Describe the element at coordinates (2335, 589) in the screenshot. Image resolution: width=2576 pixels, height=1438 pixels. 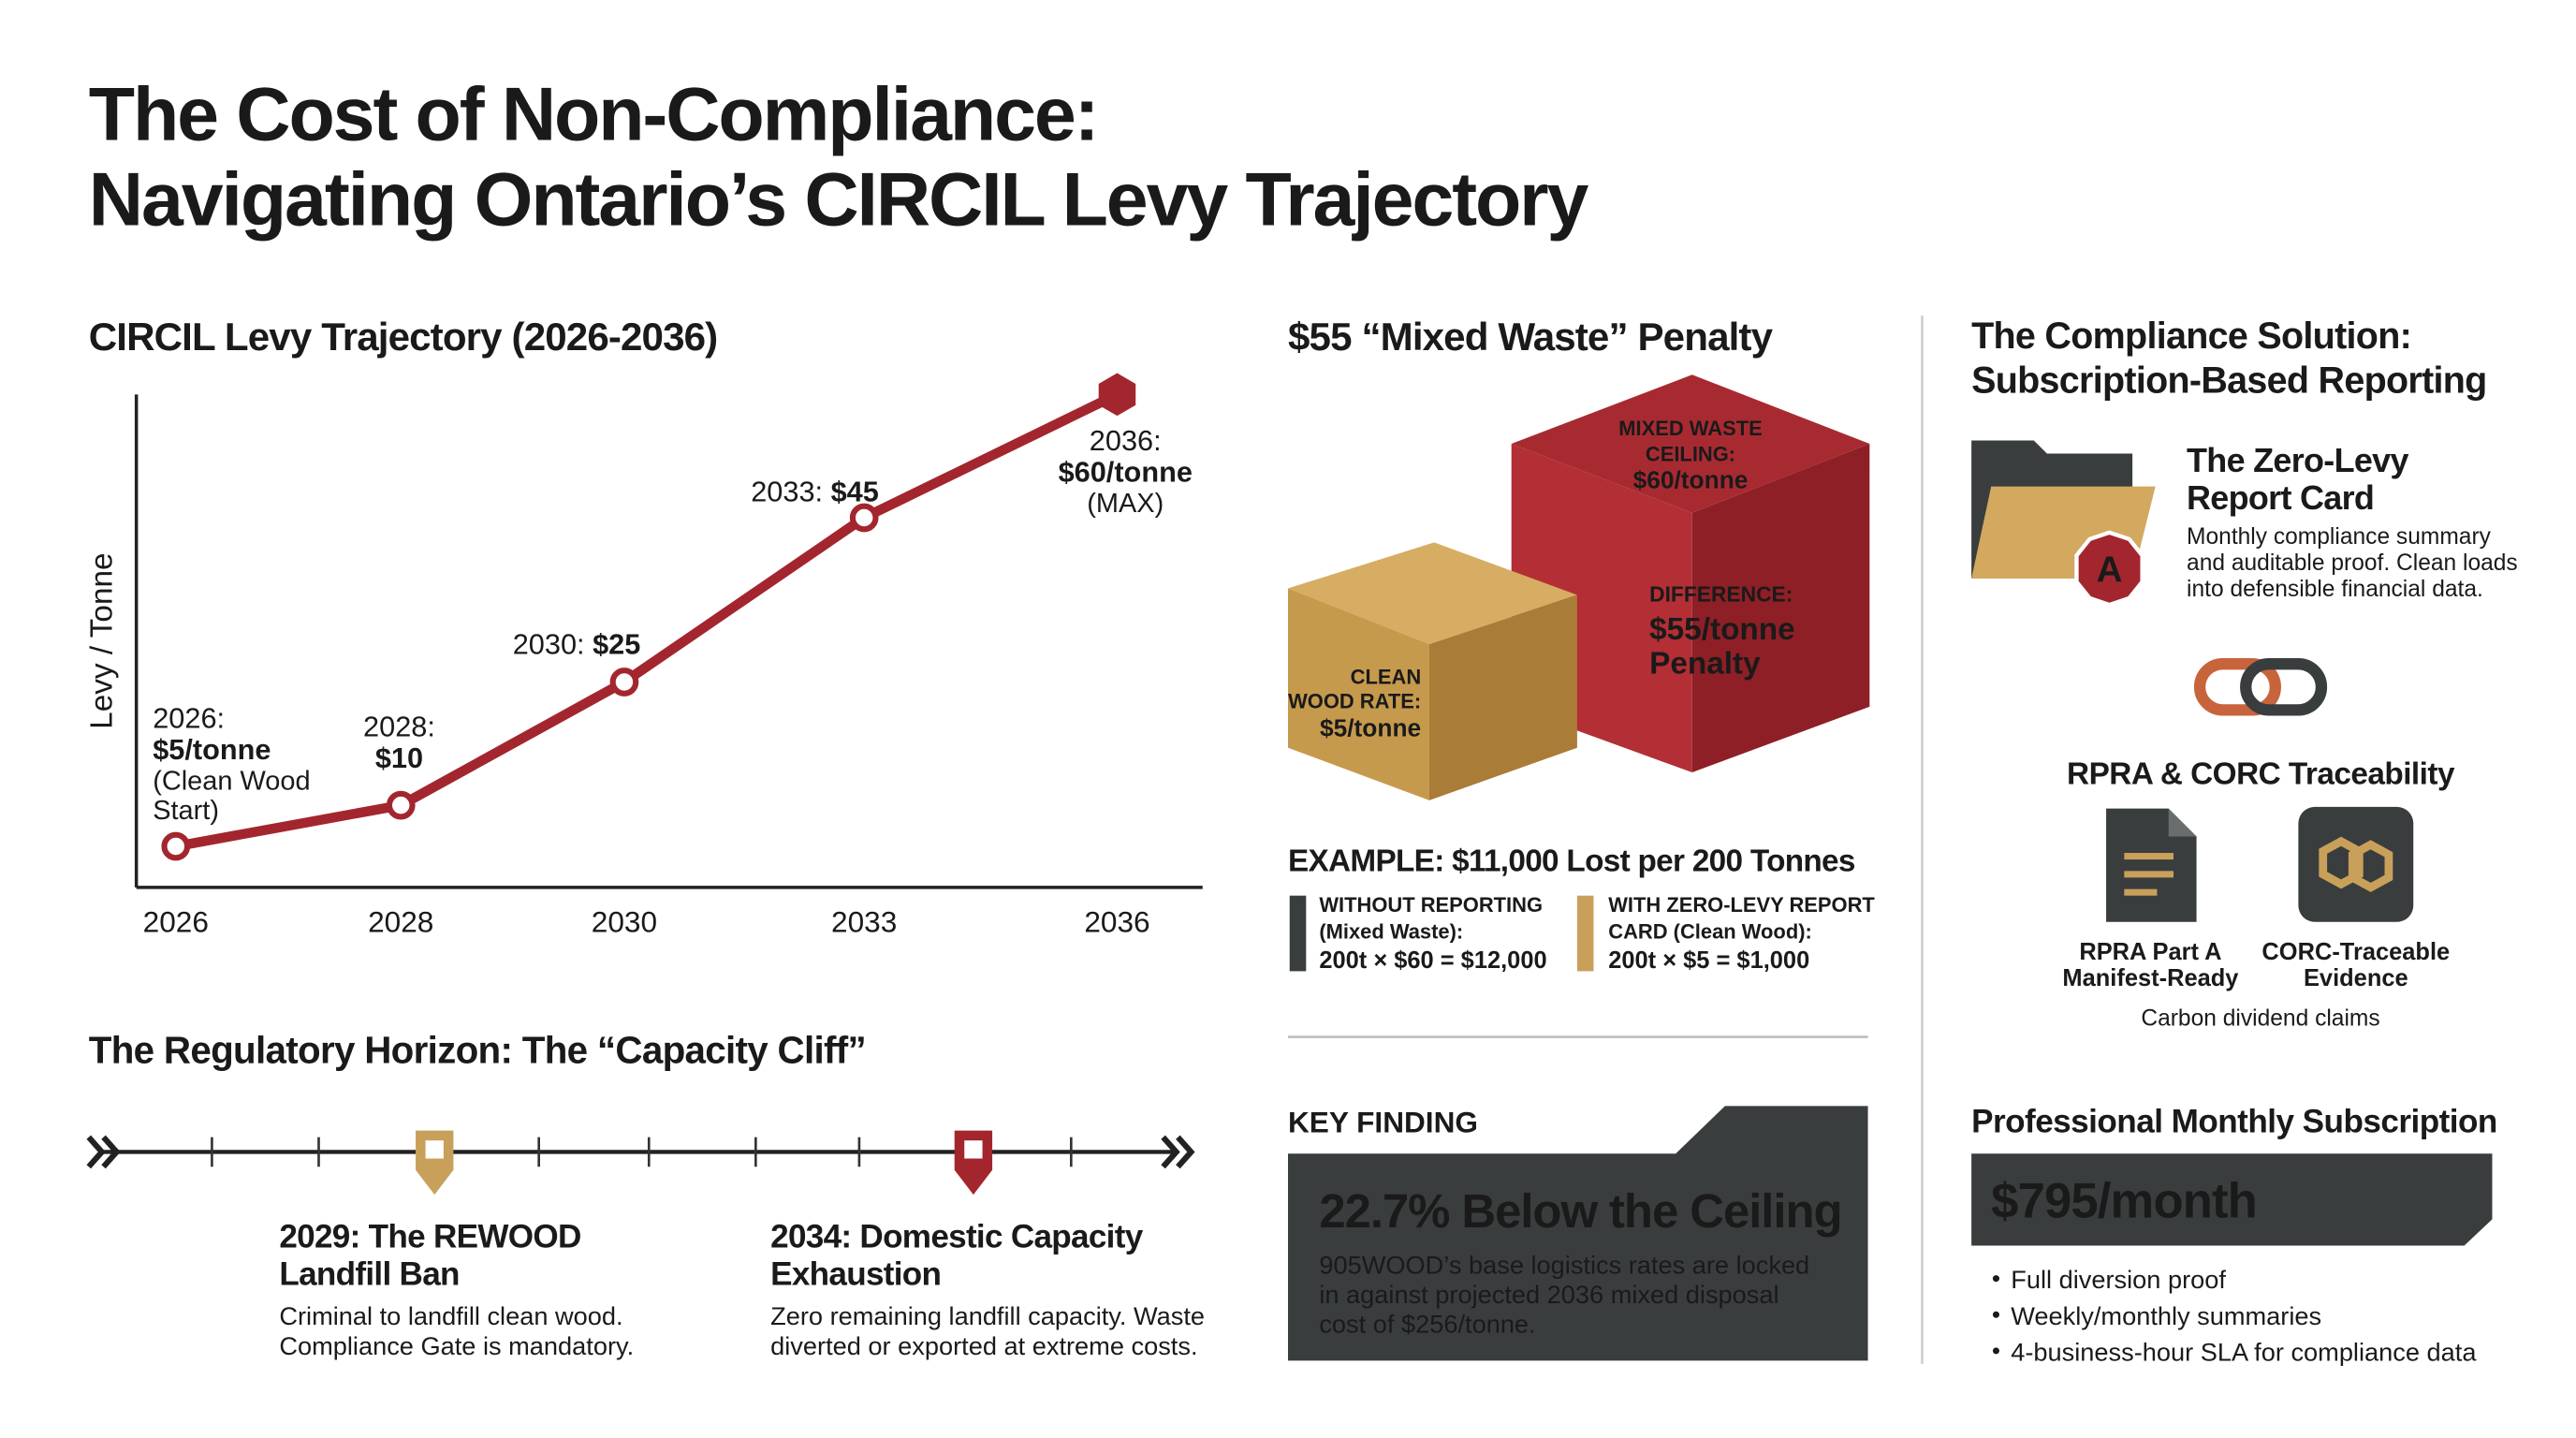
I see `card-text: into defensible financial data.` at that location.